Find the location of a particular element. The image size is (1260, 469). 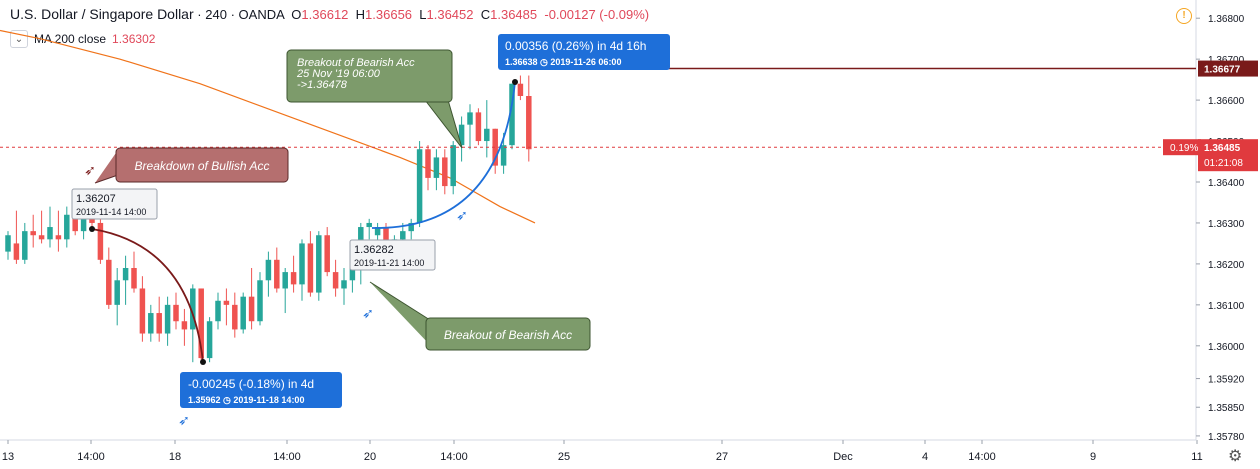

breakdown-callout-text: Breakdown of Bullish Acc is located at coordinates (202, 166).